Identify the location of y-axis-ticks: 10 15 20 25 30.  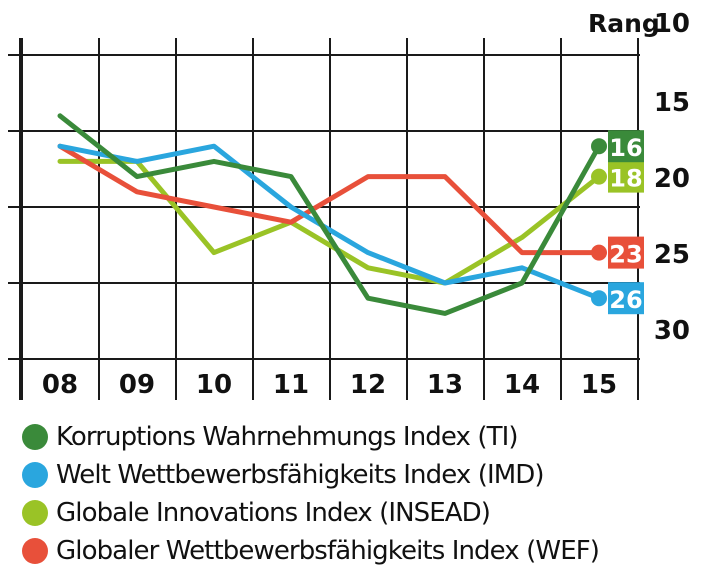
(672, 177).